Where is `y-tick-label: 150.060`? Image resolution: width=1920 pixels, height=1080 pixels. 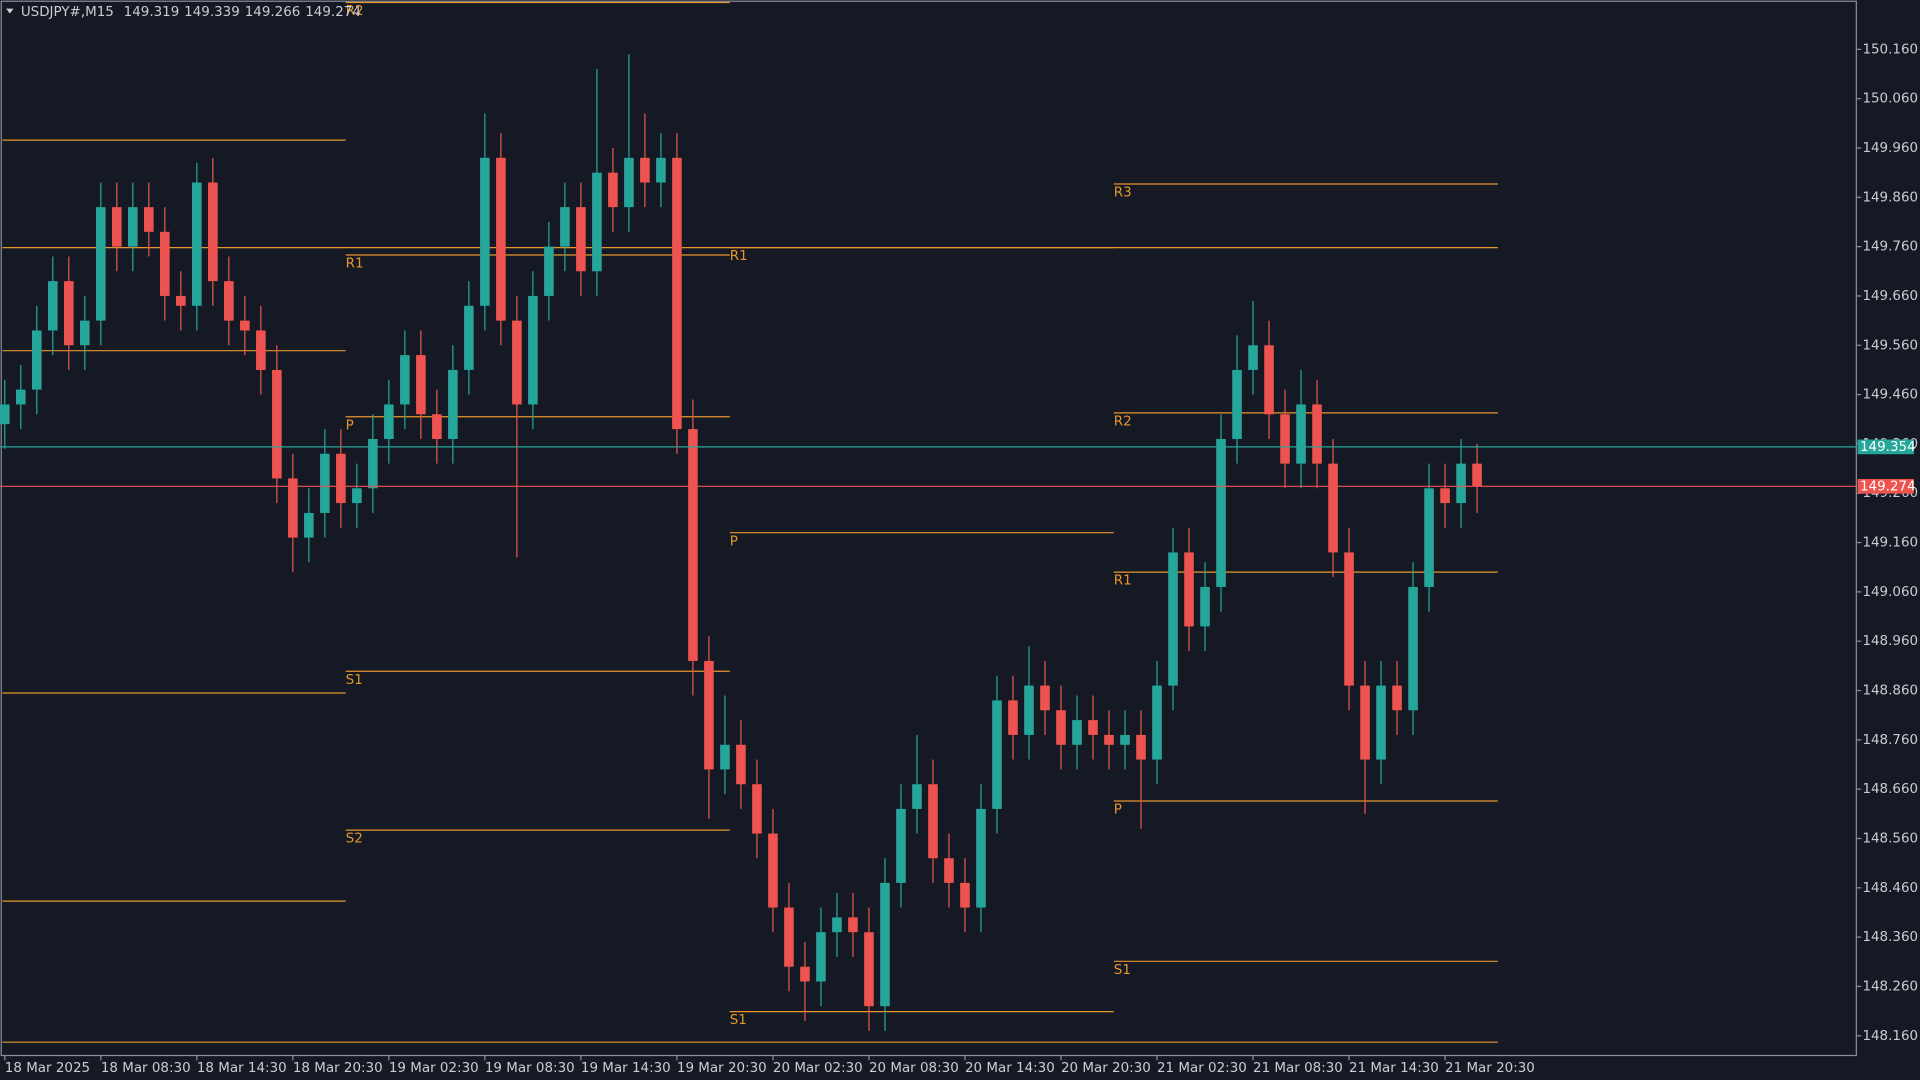
y-tick-label: 150.060 is located at coordinates (1890, 99).